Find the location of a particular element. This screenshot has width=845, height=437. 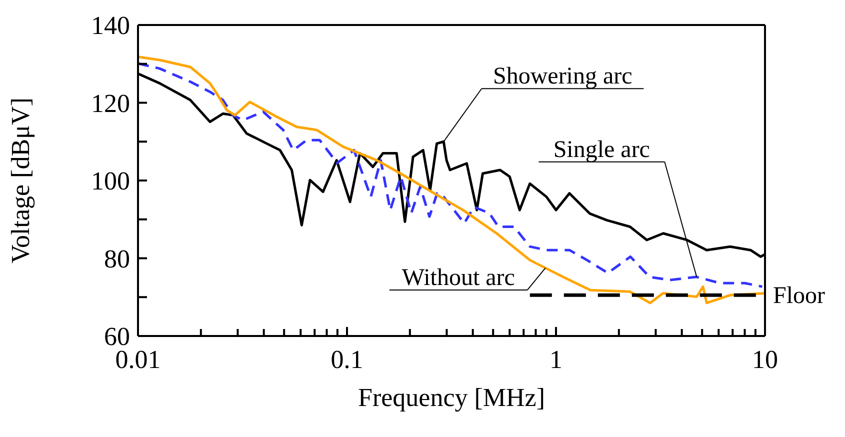

x-tick-label: 10 is located at coordinates (765, 359).